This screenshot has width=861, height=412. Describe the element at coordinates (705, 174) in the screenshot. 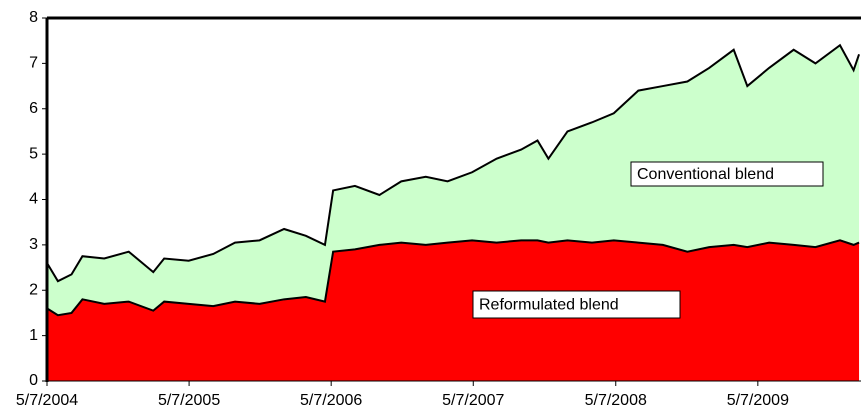

I see `series-label: Conventional blend` at that location.